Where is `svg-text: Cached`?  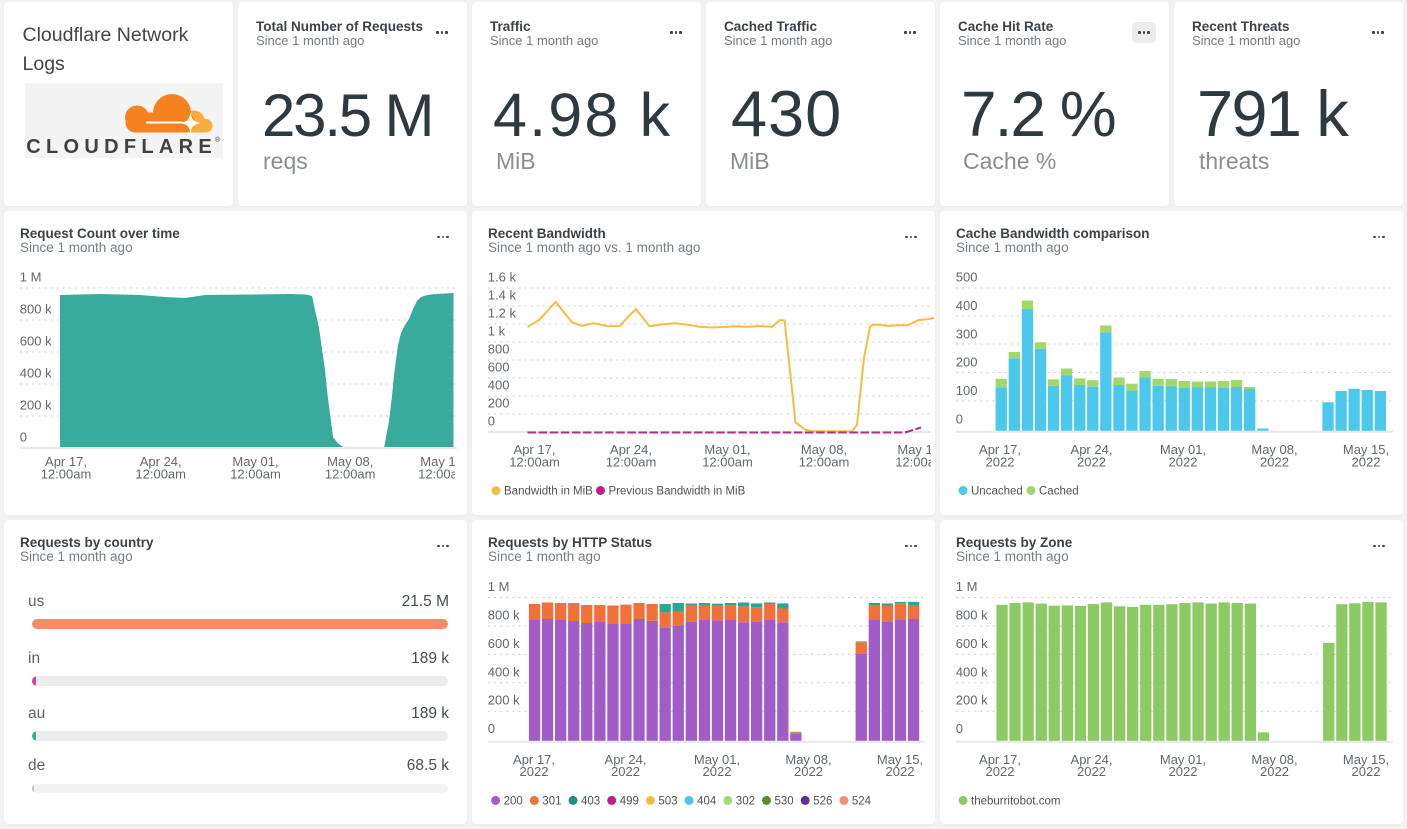 svg-text: Cached is located at coordinates (1059, 492).